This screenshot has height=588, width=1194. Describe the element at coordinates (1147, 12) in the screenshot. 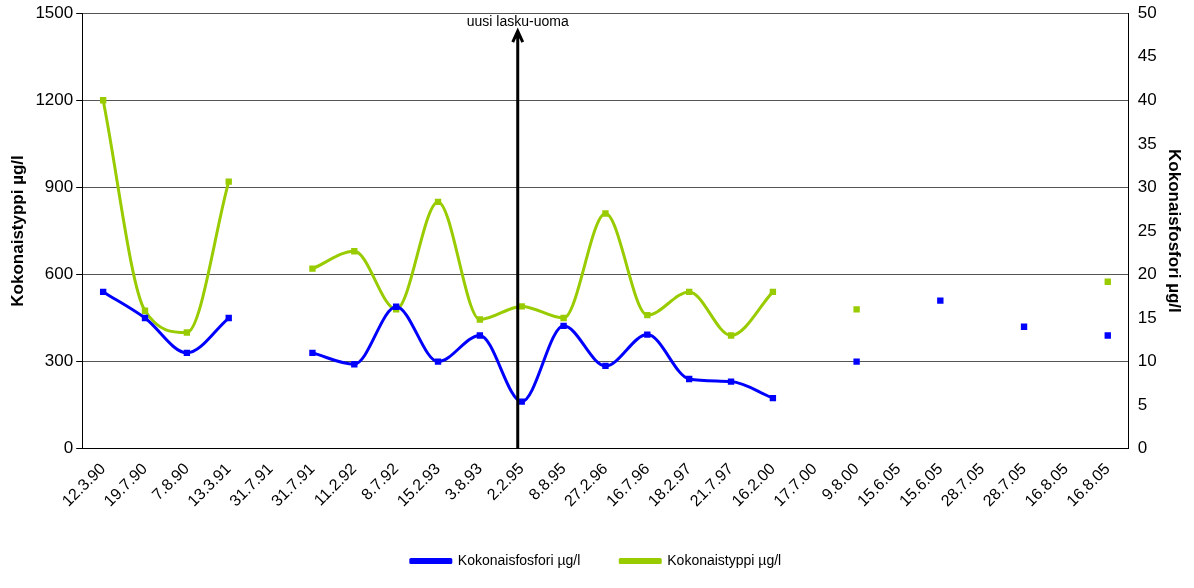

I see `y2-tick-label: 50` at that location.